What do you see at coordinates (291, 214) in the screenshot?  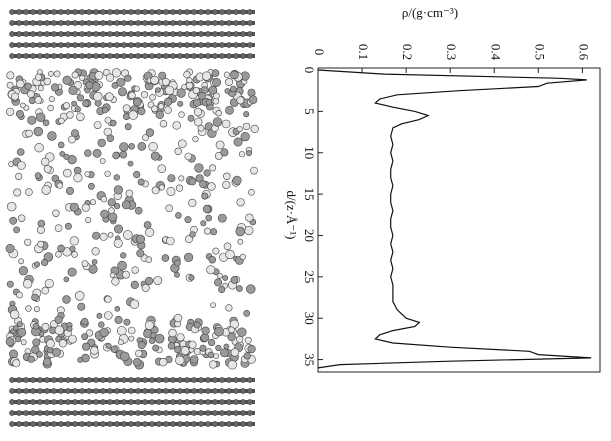 I see `d-axis-label: d/(z·Å⁻¹)` at bounding box center [291, 214].